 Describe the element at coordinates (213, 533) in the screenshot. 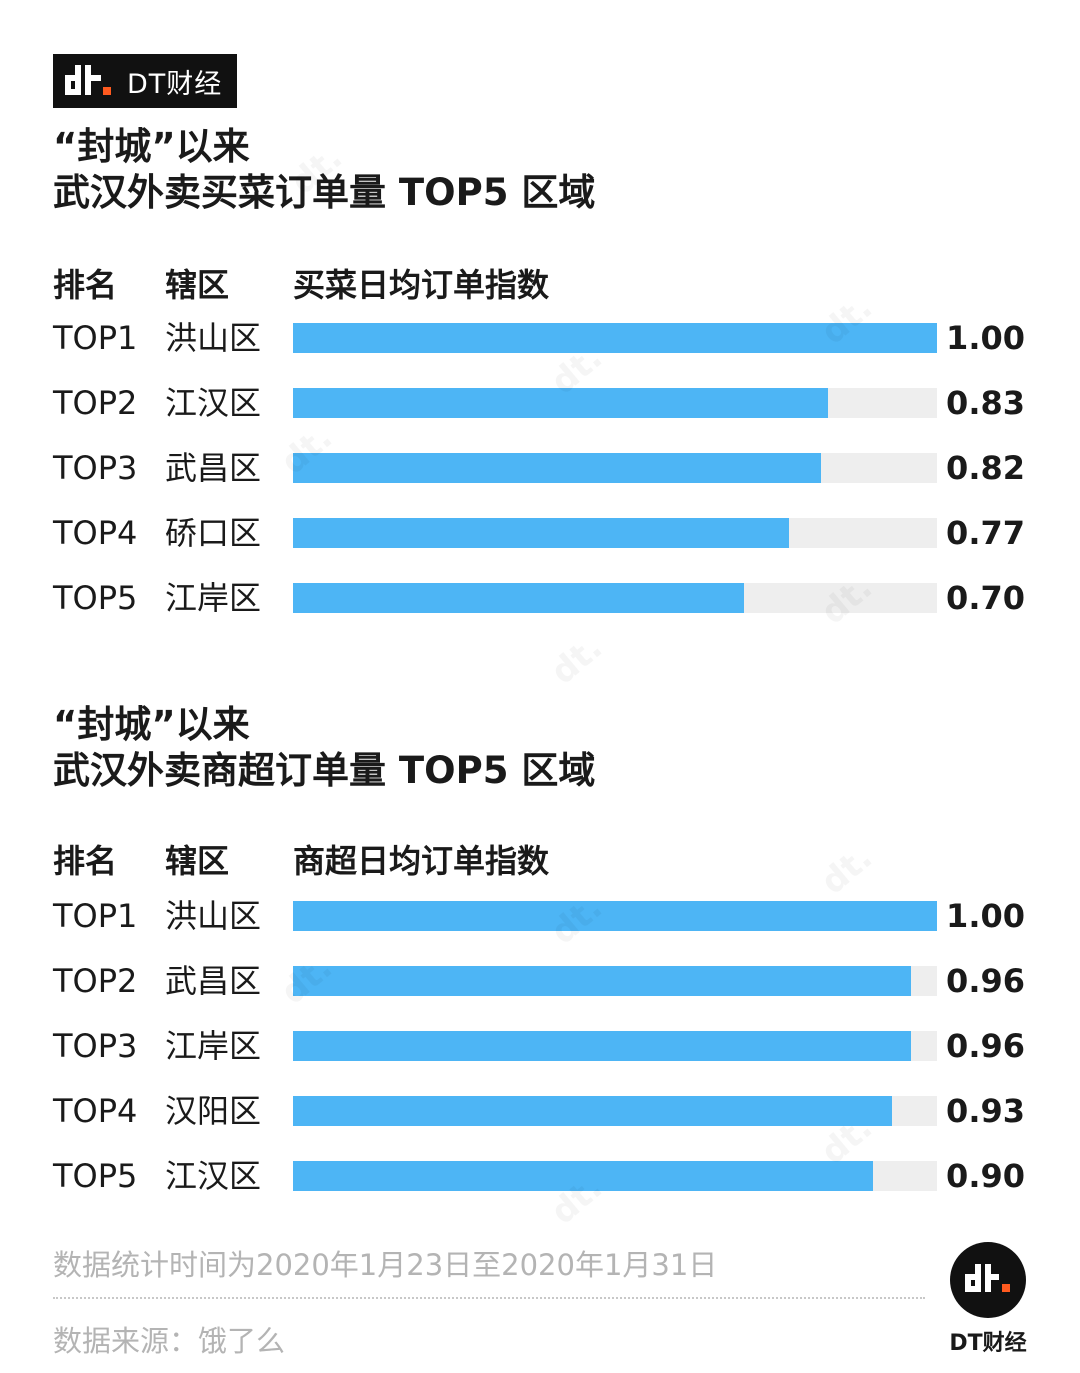

I see `district-label: 硚口区` at that location.